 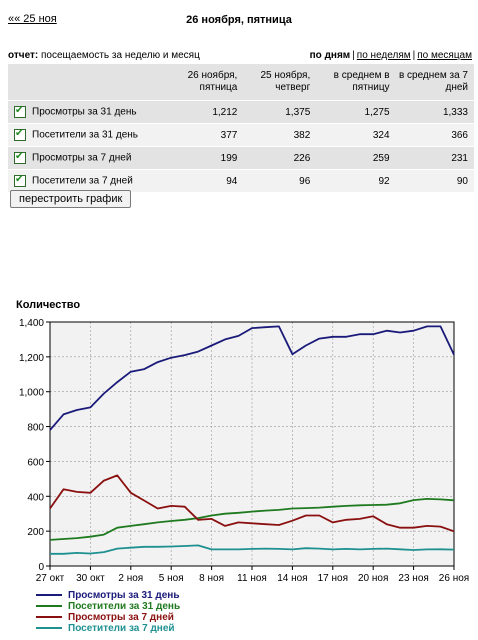 I want to click on table-cell: 259, so click(x=356, y=158).